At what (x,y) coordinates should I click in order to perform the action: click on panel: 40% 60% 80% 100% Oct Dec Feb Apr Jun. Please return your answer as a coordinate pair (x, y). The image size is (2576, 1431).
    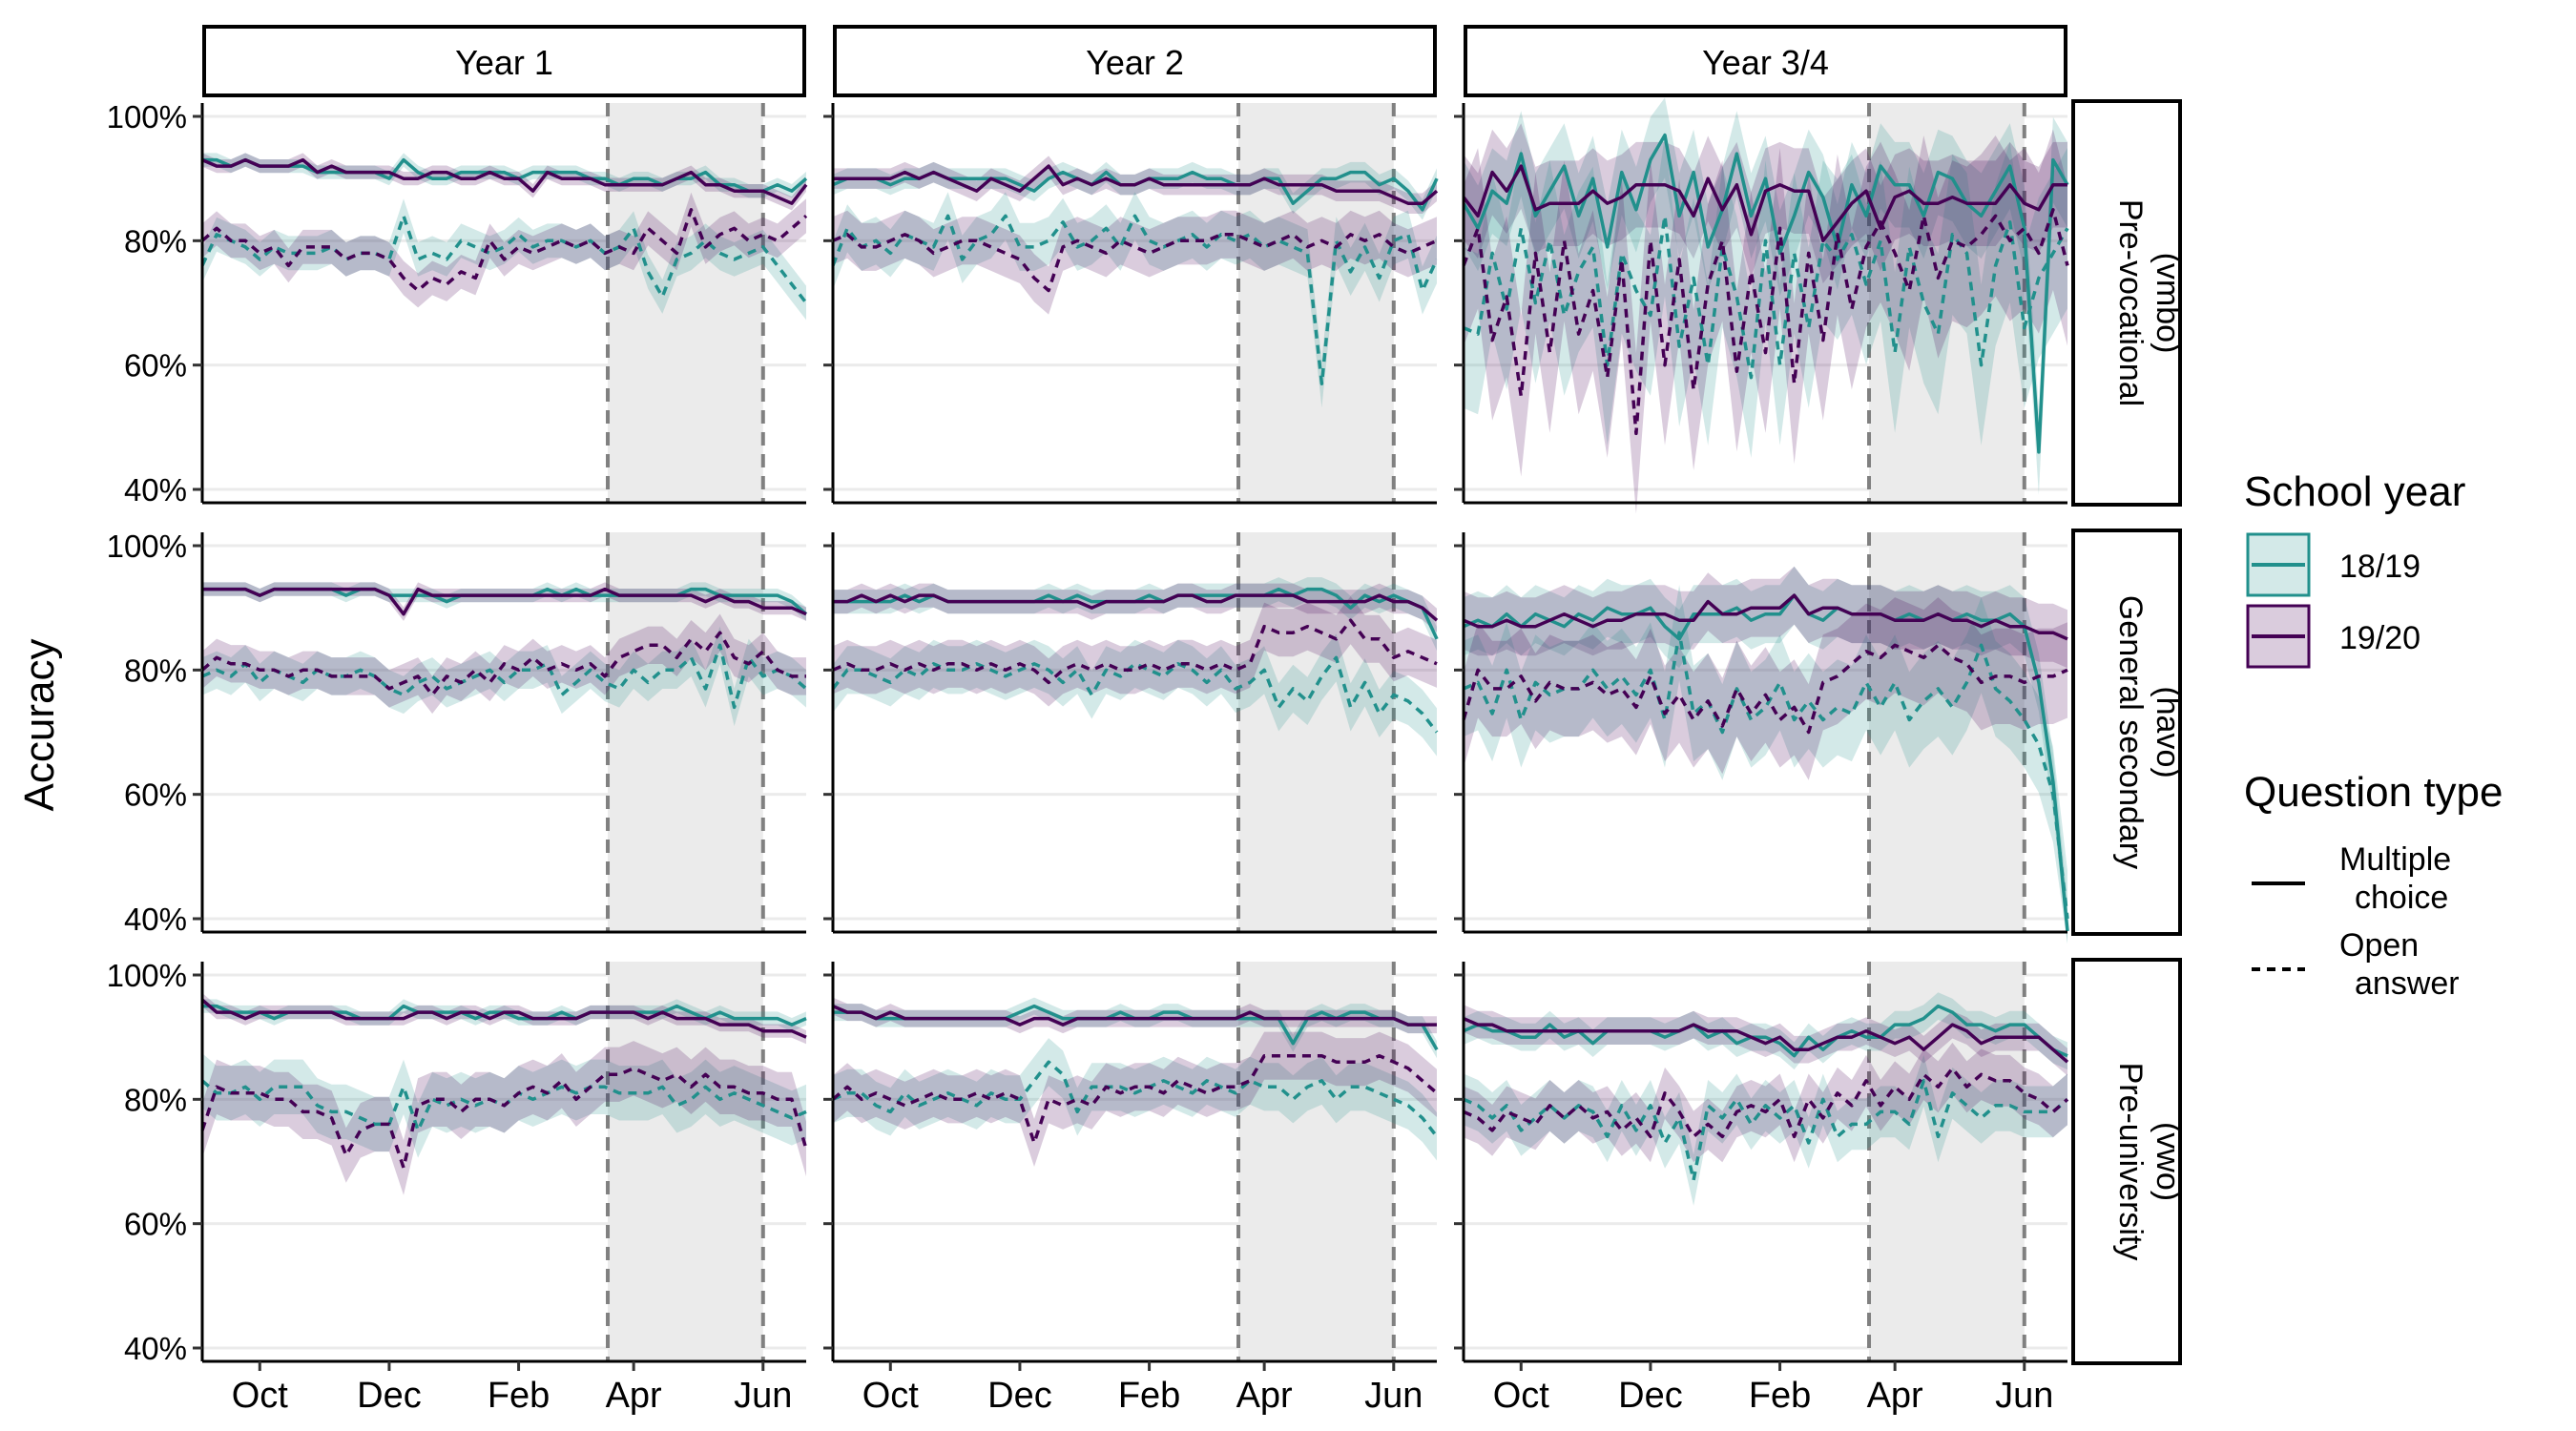
    Looking at the image, I should click on (457, 1187).